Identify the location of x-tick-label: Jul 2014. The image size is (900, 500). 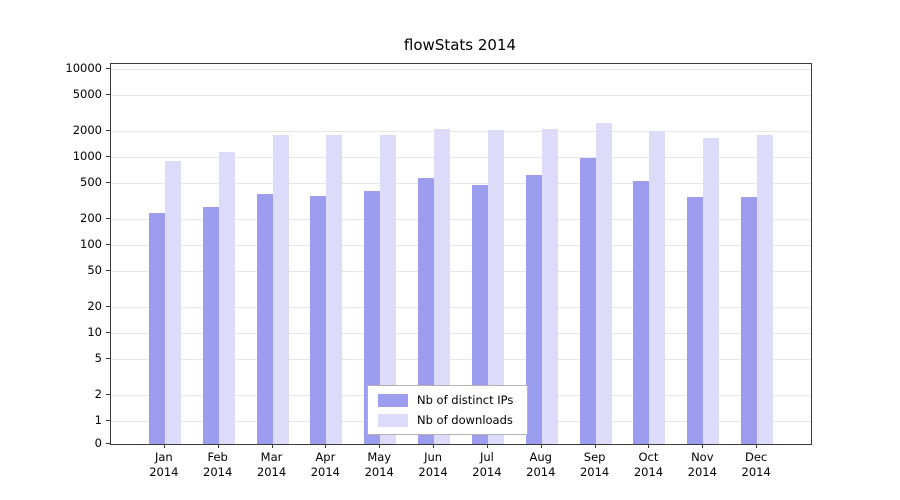
(487, 465).